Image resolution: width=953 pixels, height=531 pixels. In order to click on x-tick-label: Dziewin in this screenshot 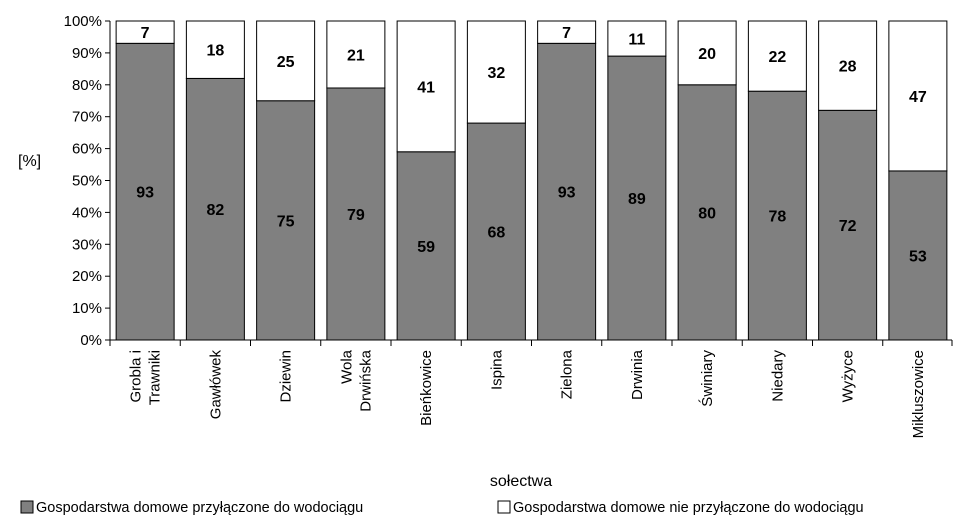, I will do `click(286, 376)`.